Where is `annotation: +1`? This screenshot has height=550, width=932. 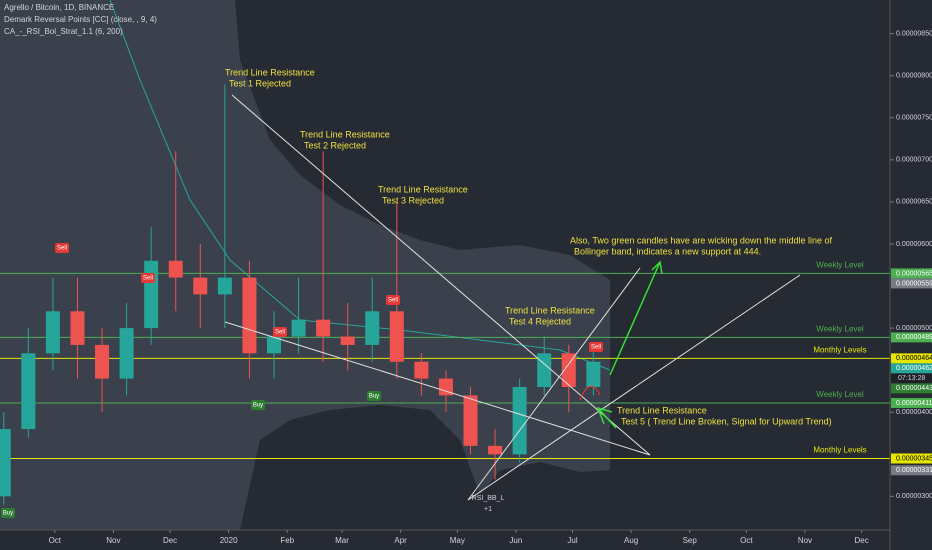 annotation: +1 is located at coordinates (488, 509).